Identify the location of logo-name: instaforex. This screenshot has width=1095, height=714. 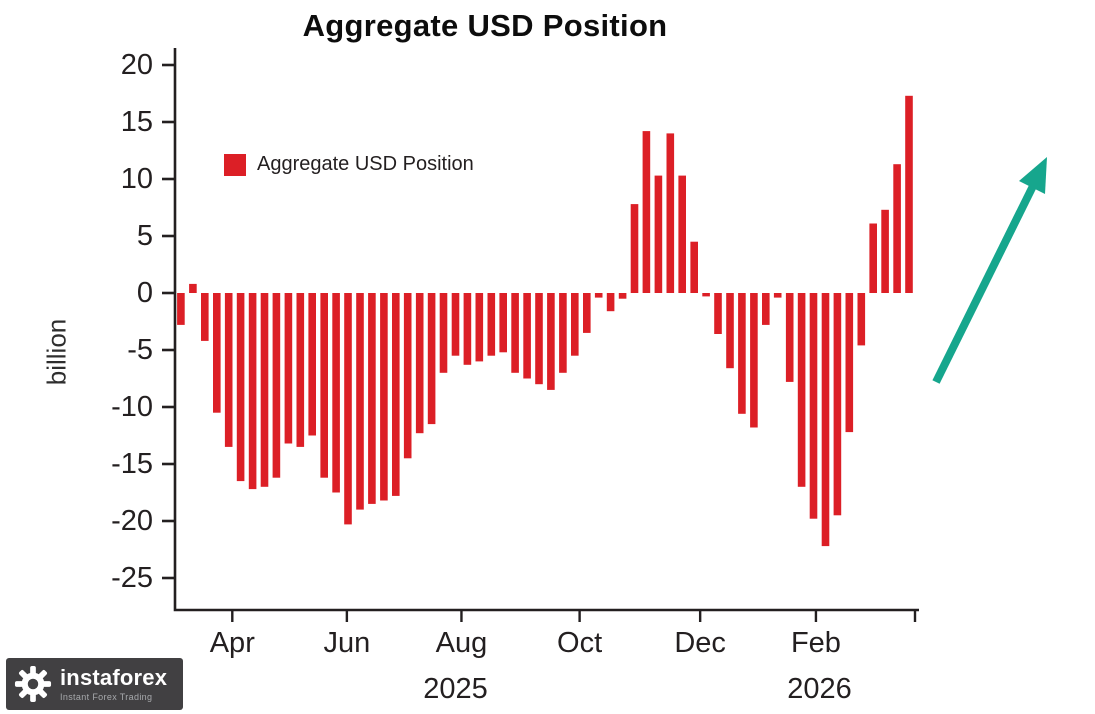
(114, 677).